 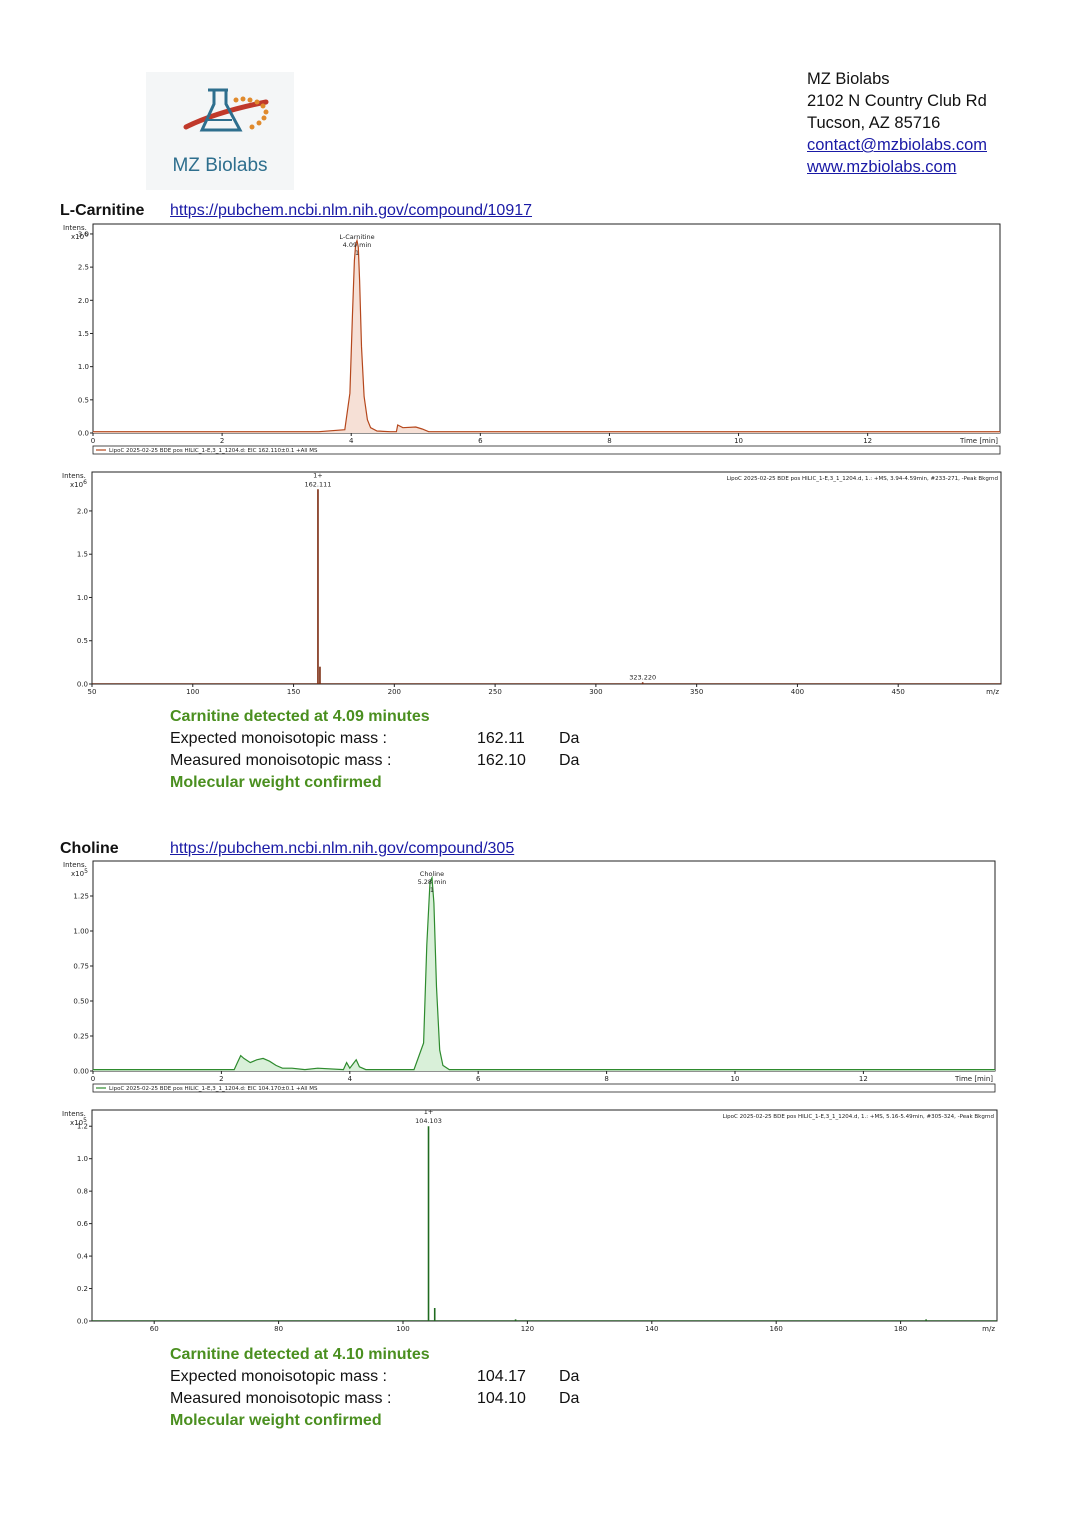 I want to click on x-tick-label: 450, so click(x=898, y=692).